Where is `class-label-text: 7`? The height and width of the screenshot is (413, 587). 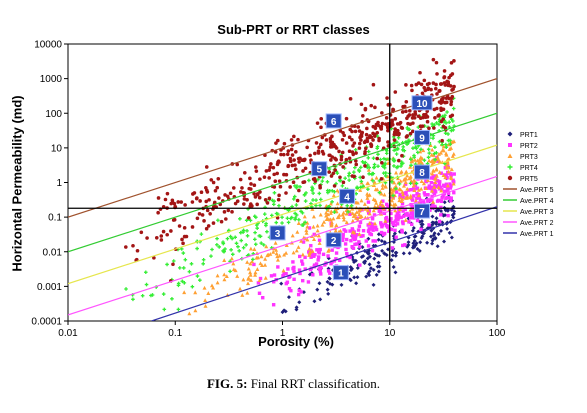
class-label-text: 7 is located at coordinates (422, 212).